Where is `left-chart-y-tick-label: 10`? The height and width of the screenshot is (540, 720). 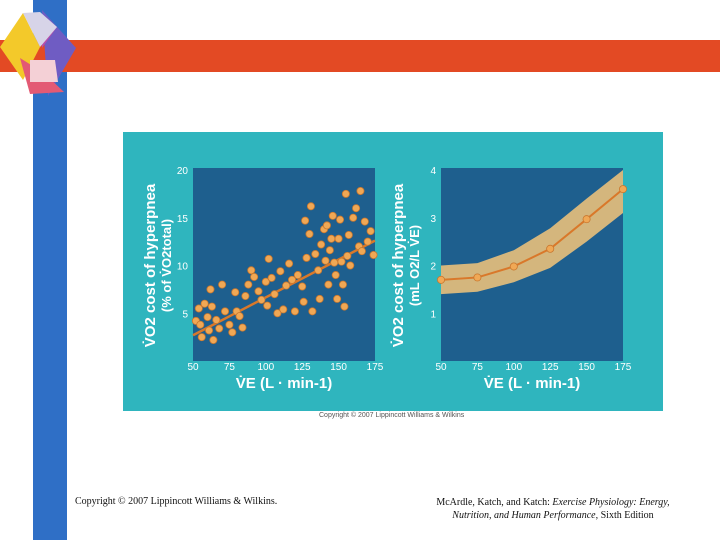
left-chart-y-tick-label: 10 is located at coordinates (183, 267).